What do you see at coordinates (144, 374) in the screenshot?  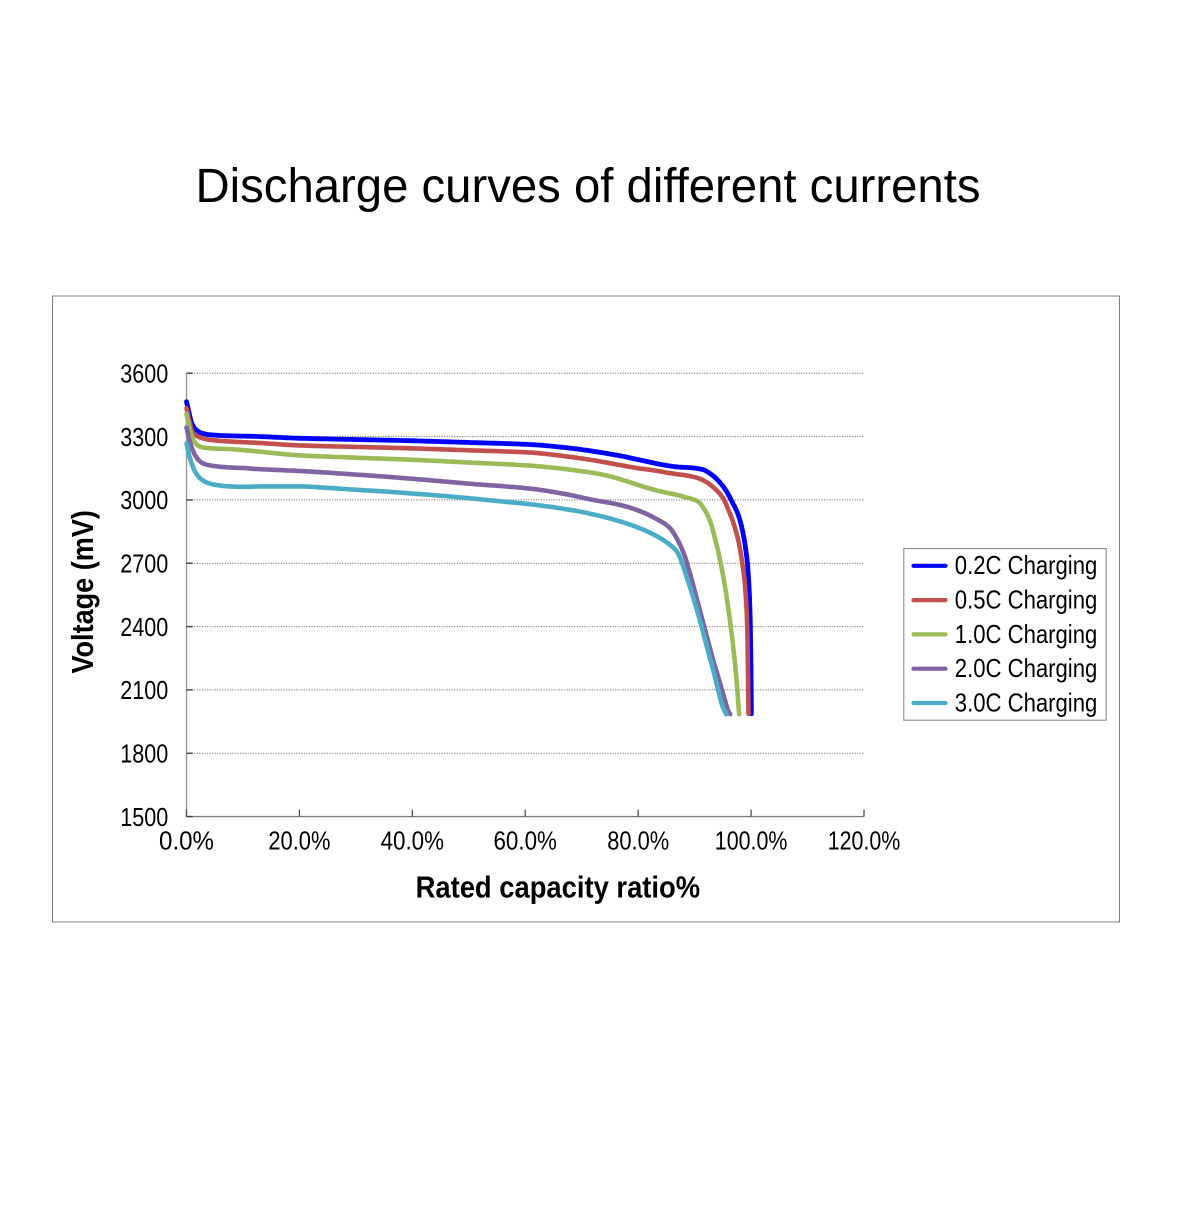 I see `svg-text: 3600` at bounding box center [144, 374].